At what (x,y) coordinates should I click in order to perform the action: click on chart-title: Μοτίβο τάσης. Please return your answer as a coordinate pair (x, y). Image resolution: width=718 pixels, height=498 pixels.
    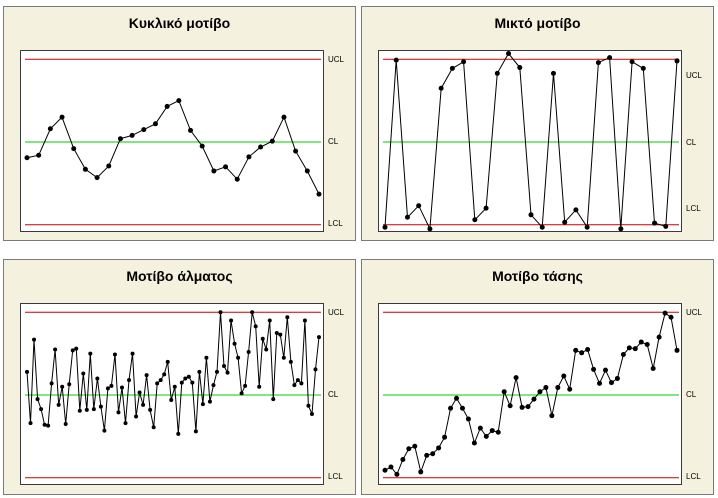
    Looking at the image, I should click on (537, 276).